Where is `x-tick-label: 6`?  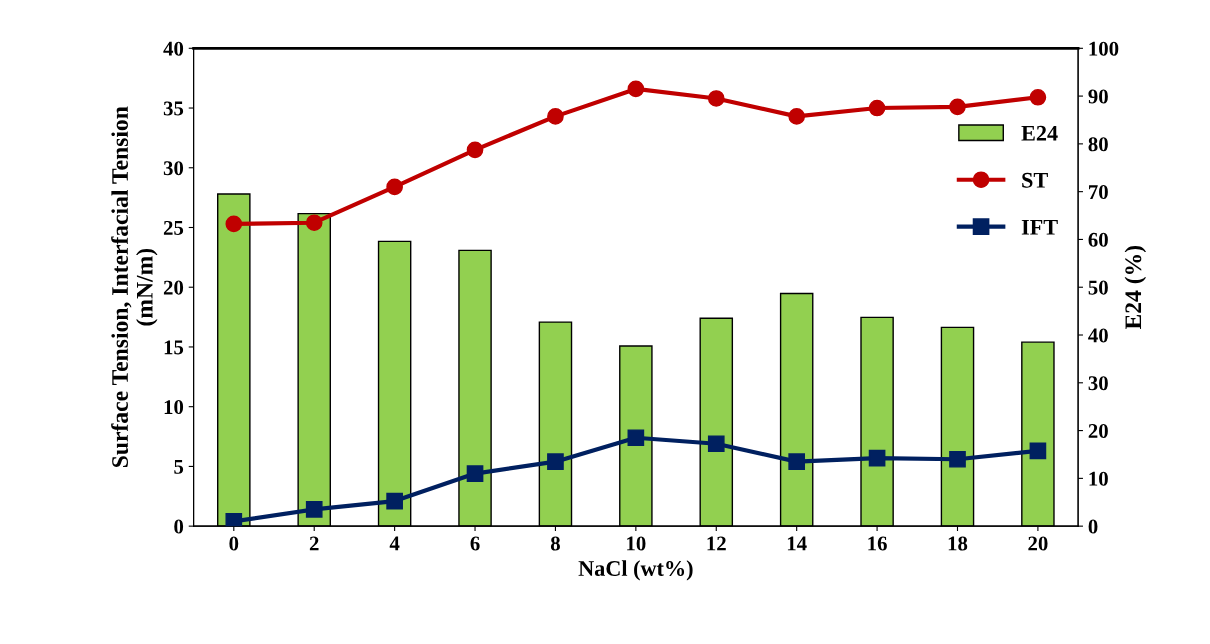 x-tick-label: 6 is located at coordinates (475, 543).